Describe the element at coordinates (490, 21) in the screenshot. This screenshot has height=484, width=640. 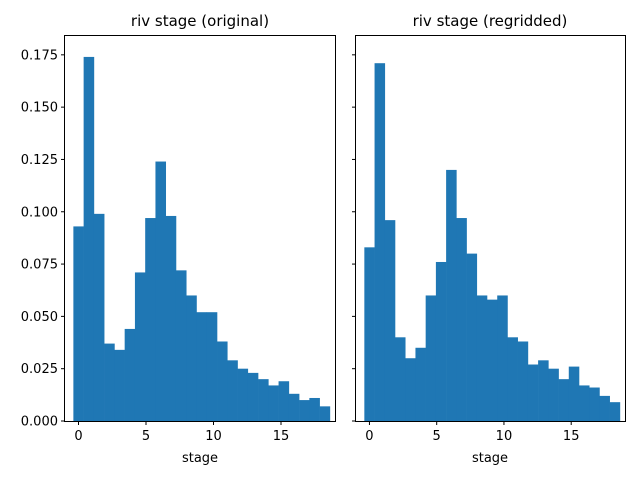
I see `panel-regridded-title: riv stage (regridded)` at that location.